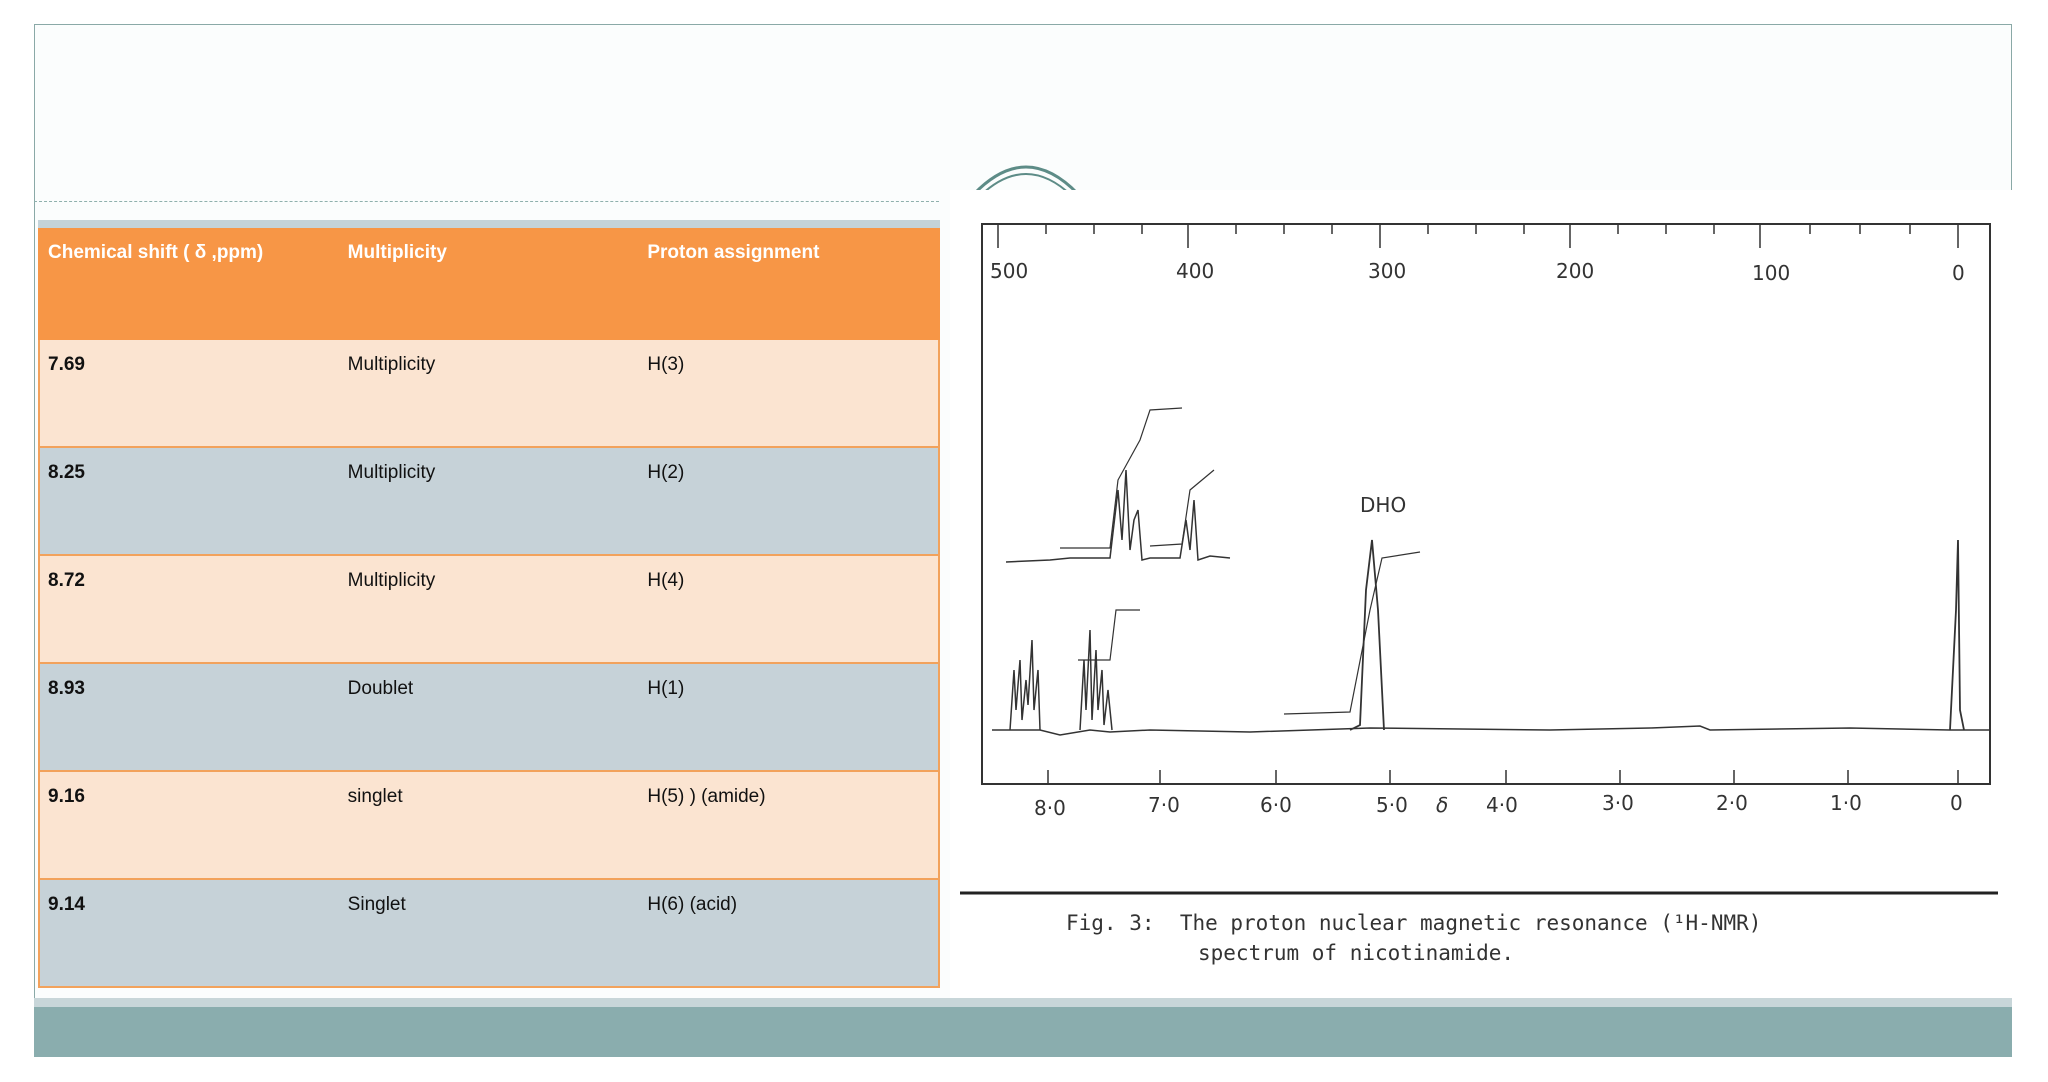 The height and width of the screenshot is (1082, 2048). I want to click on bottom-tick-label: 5·0, so click(1392, 805).